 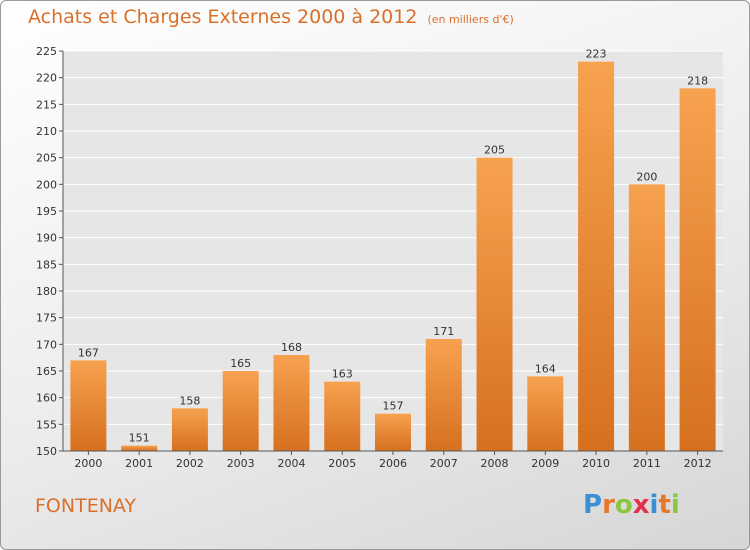 What do you see at coordinates (46, 371) in the screenshot?
I see `y-tick-label: 165` at bounding box center [46, 371].